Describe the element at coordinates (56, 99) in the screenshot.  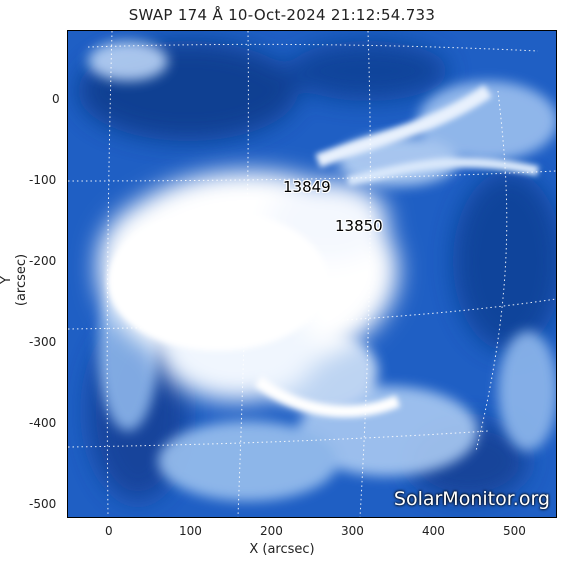
I see `y-tick-label: 0` at that location.